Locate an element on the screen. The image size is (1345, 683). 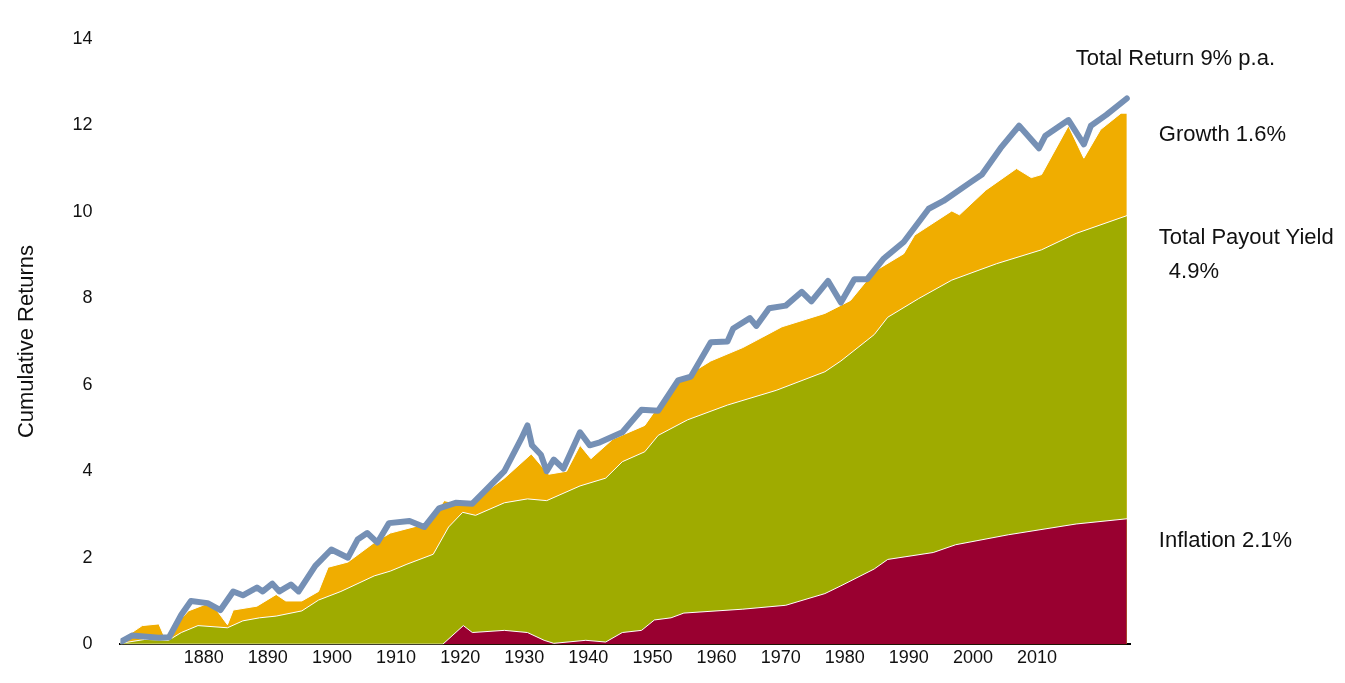
y-tick-label: 0 is located at coordinates (87, 643).